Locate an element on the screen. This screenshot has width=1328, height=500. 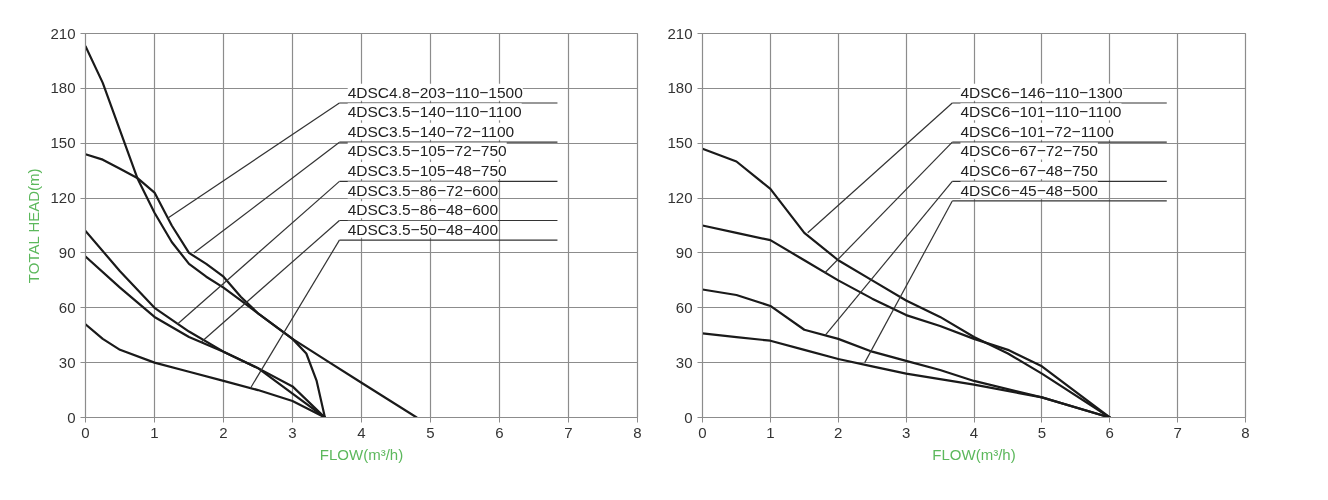
annotation: 4DSC3.5−140−110−1100 is located at coordinates (435, 112).